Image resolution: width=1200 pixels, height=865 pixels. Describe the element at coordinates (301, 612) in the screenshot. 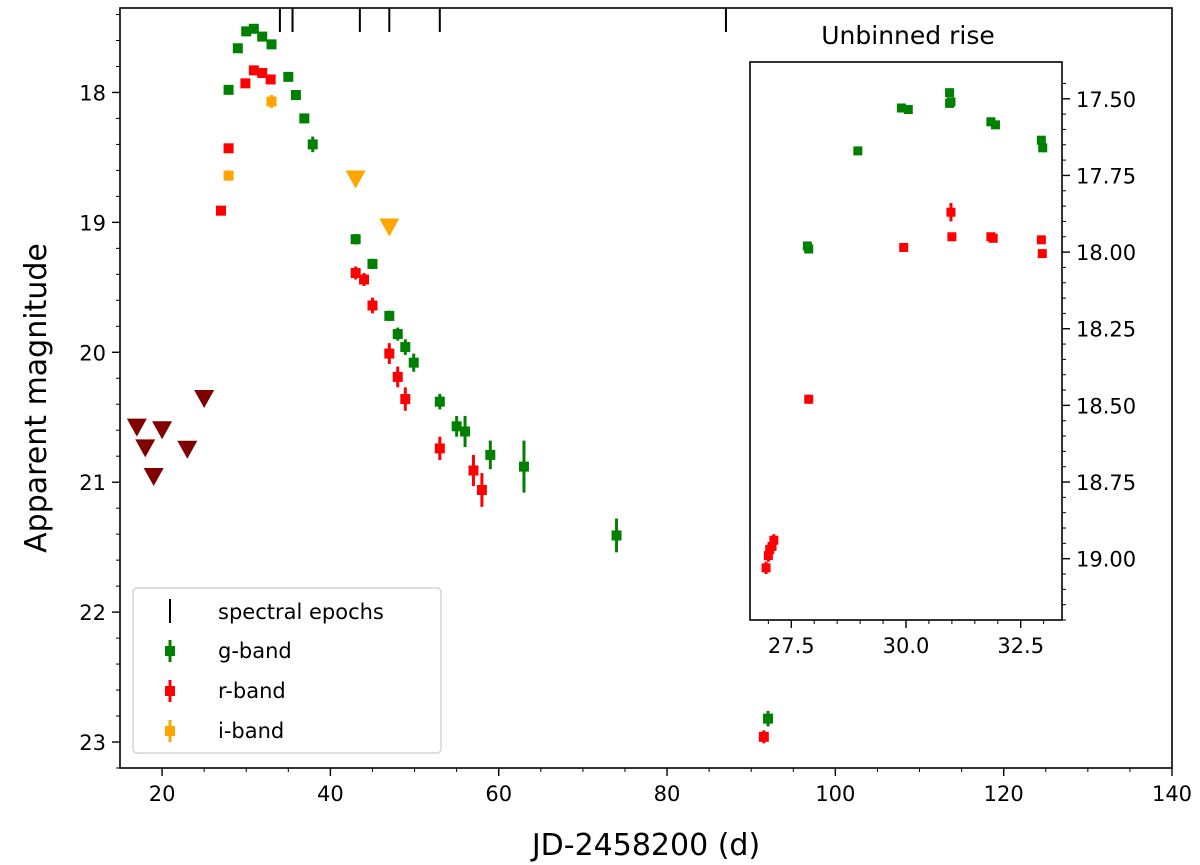

I see `legend-spectral-epochs-label: spectral epochs` at that location.